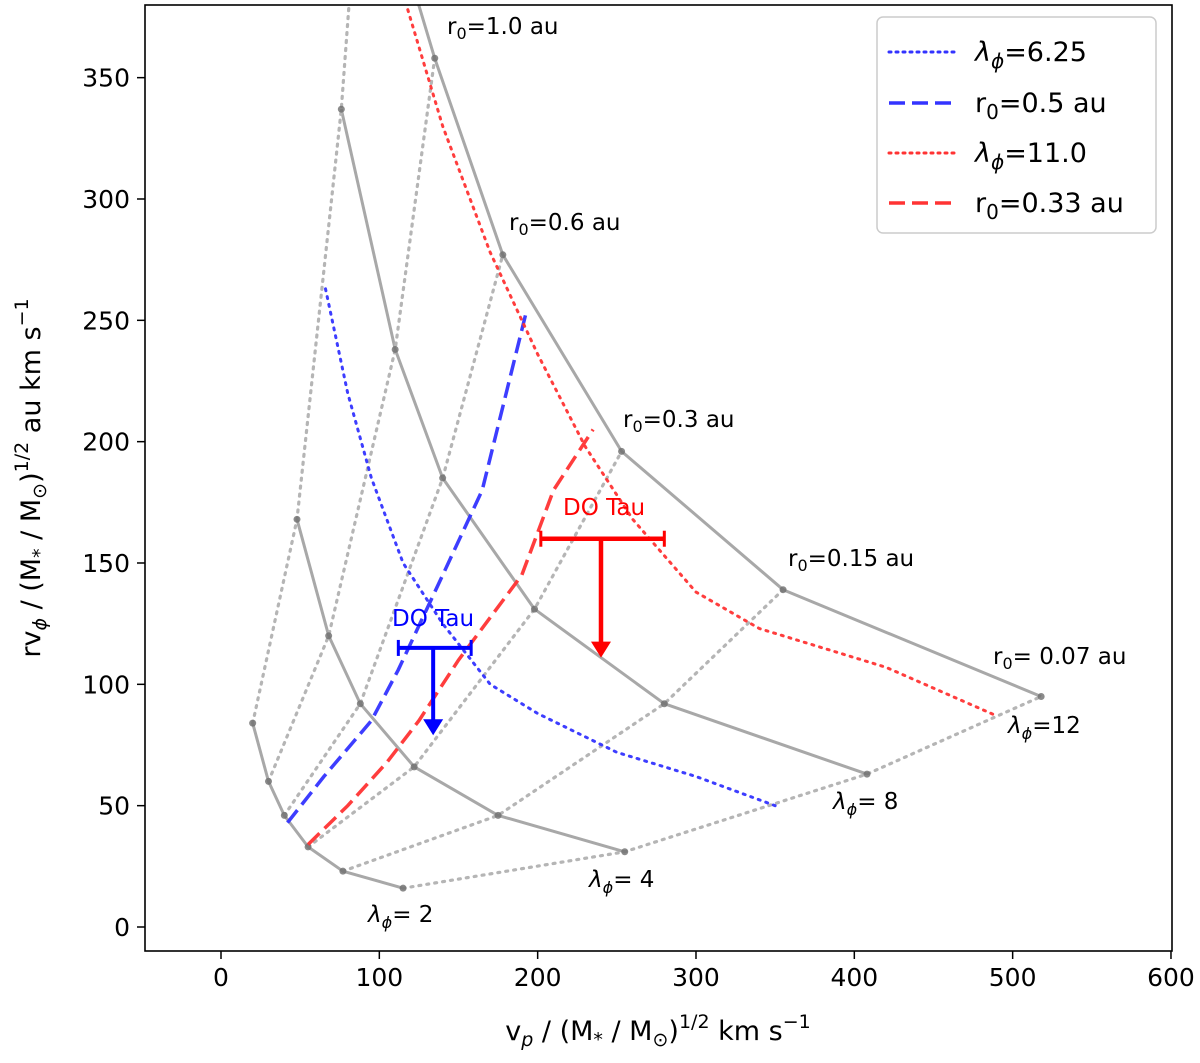 This screenshot has width=1200, height=1063. What do you see at coordinates (538, 977) in the screenshot?
I see `x-tick-label-200: 200` at bounding box center [538, 977].